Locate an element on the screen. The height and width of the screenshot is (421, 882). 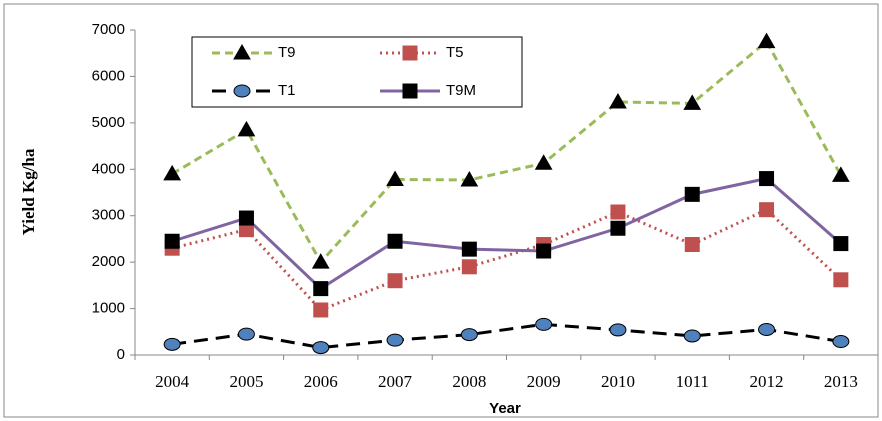
y-axis-label: Yield Kg/ha is located at coordinates (28, 191).